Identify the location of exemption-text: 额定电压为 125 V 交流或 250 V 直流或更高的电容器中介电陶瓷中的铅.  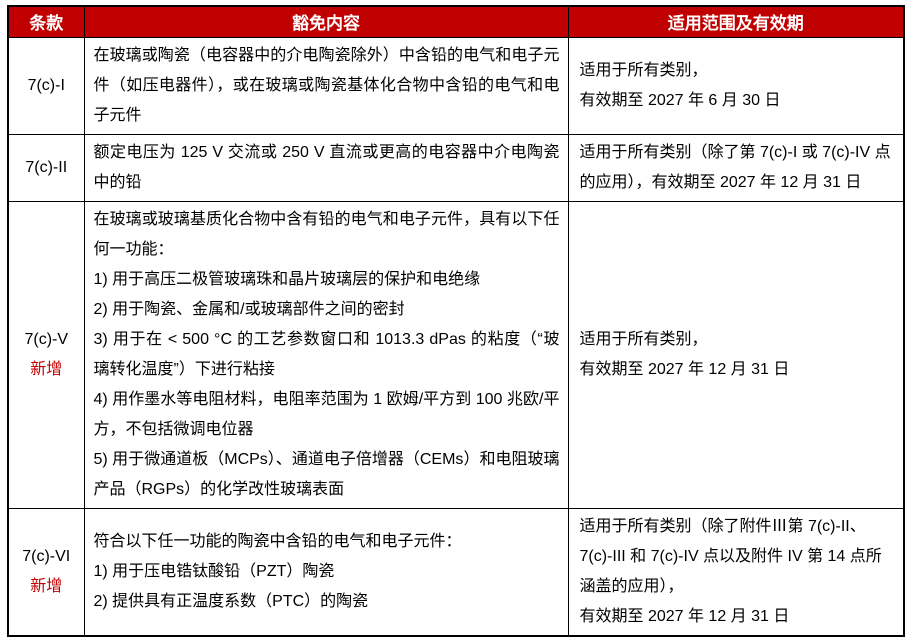
(327, 168).